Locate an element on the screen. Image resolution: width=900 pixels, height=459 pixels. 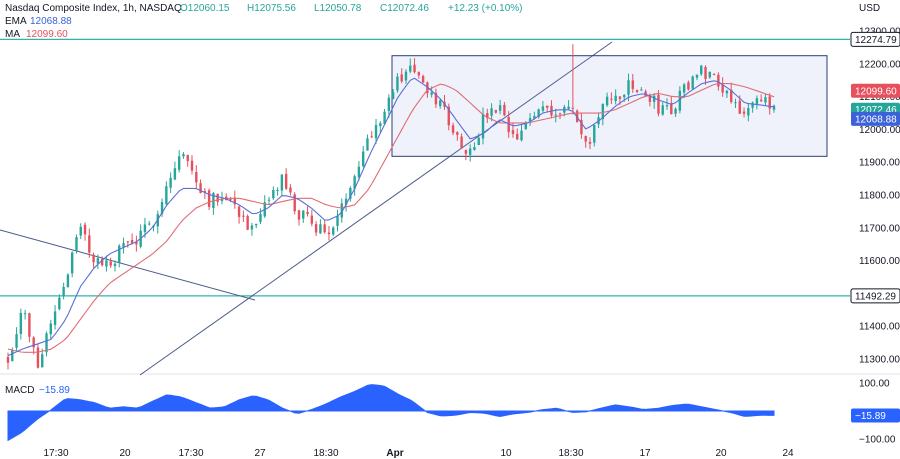
range-box is located at coordinates (609, 106).